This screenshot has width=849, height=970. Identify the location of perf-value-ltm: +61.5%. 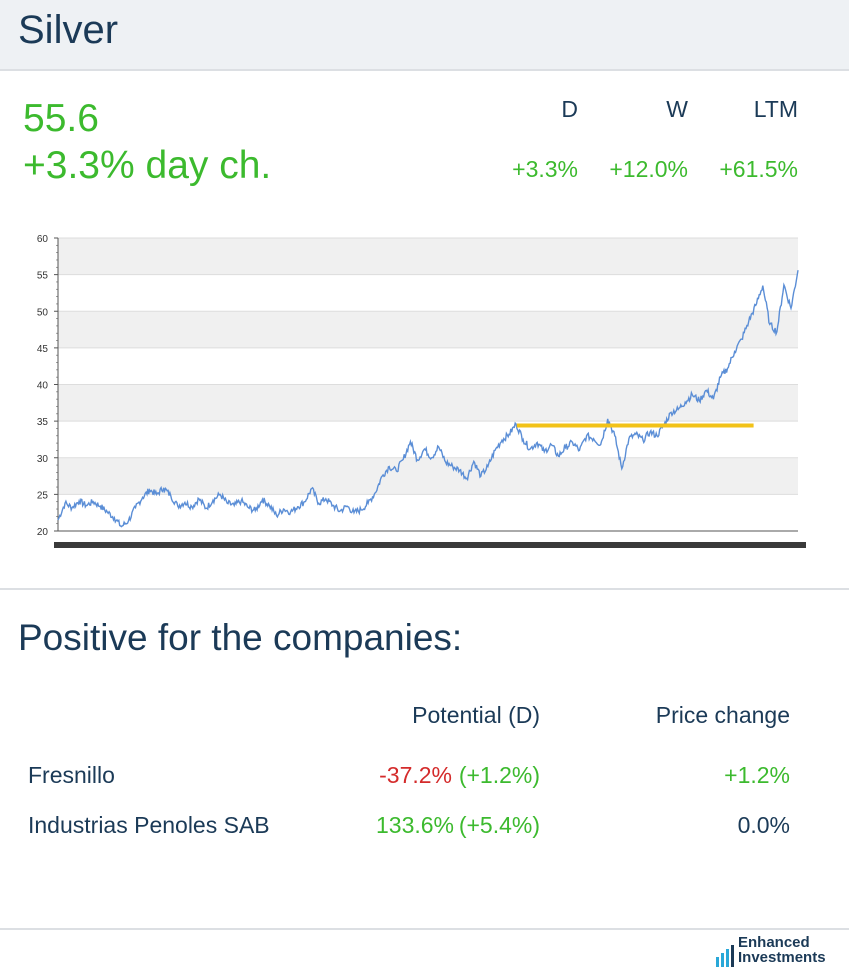
(758, 169).